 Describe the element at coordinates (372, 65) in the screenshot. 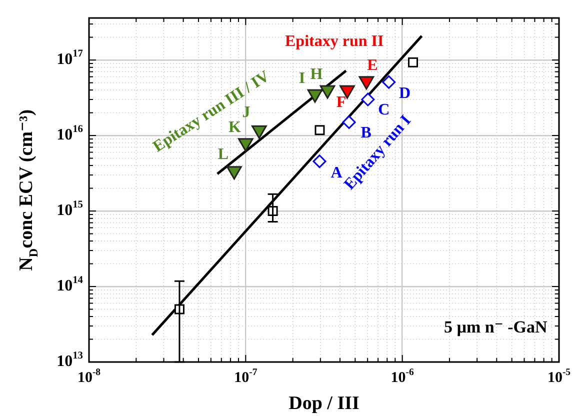

I see `annotation: E` at that location.